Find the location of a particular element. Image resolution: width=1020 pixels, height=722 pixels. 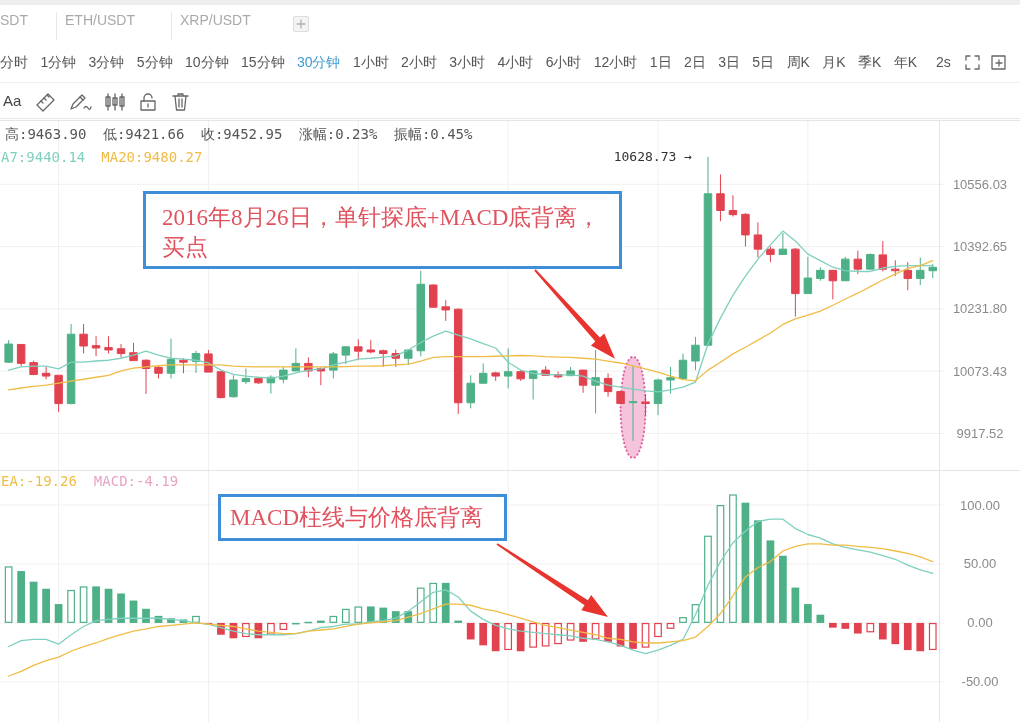

text: SDT is located at coordinates (14, 20).